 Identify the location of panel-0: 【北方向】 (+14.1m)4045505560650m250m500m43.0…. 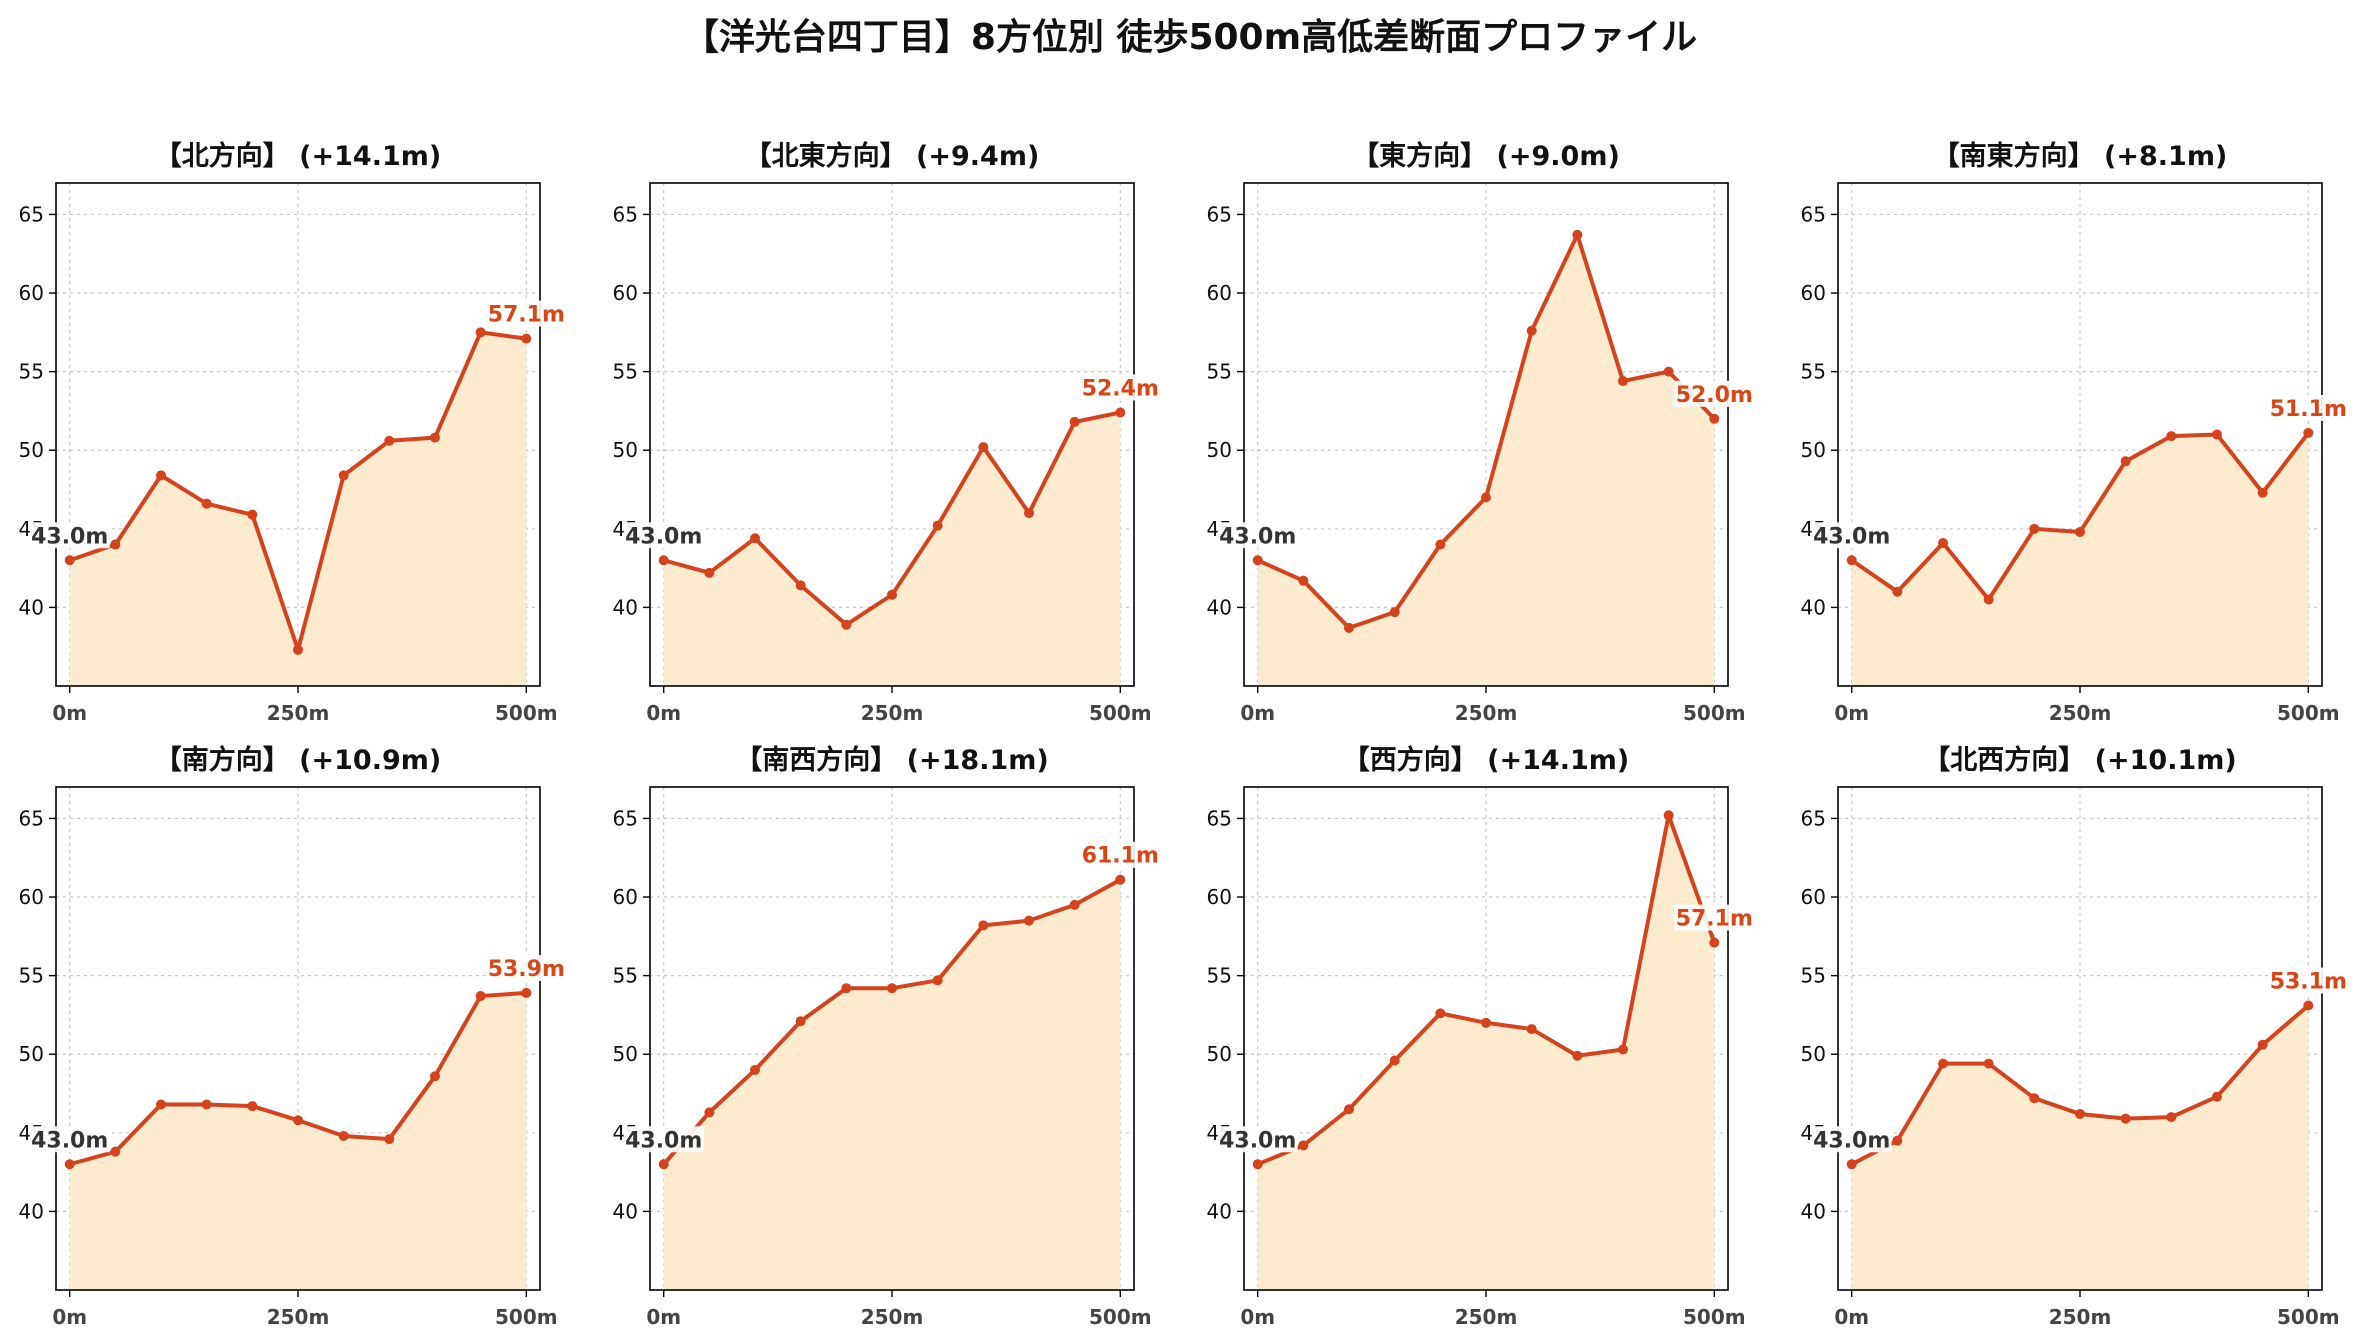
(293, 432).